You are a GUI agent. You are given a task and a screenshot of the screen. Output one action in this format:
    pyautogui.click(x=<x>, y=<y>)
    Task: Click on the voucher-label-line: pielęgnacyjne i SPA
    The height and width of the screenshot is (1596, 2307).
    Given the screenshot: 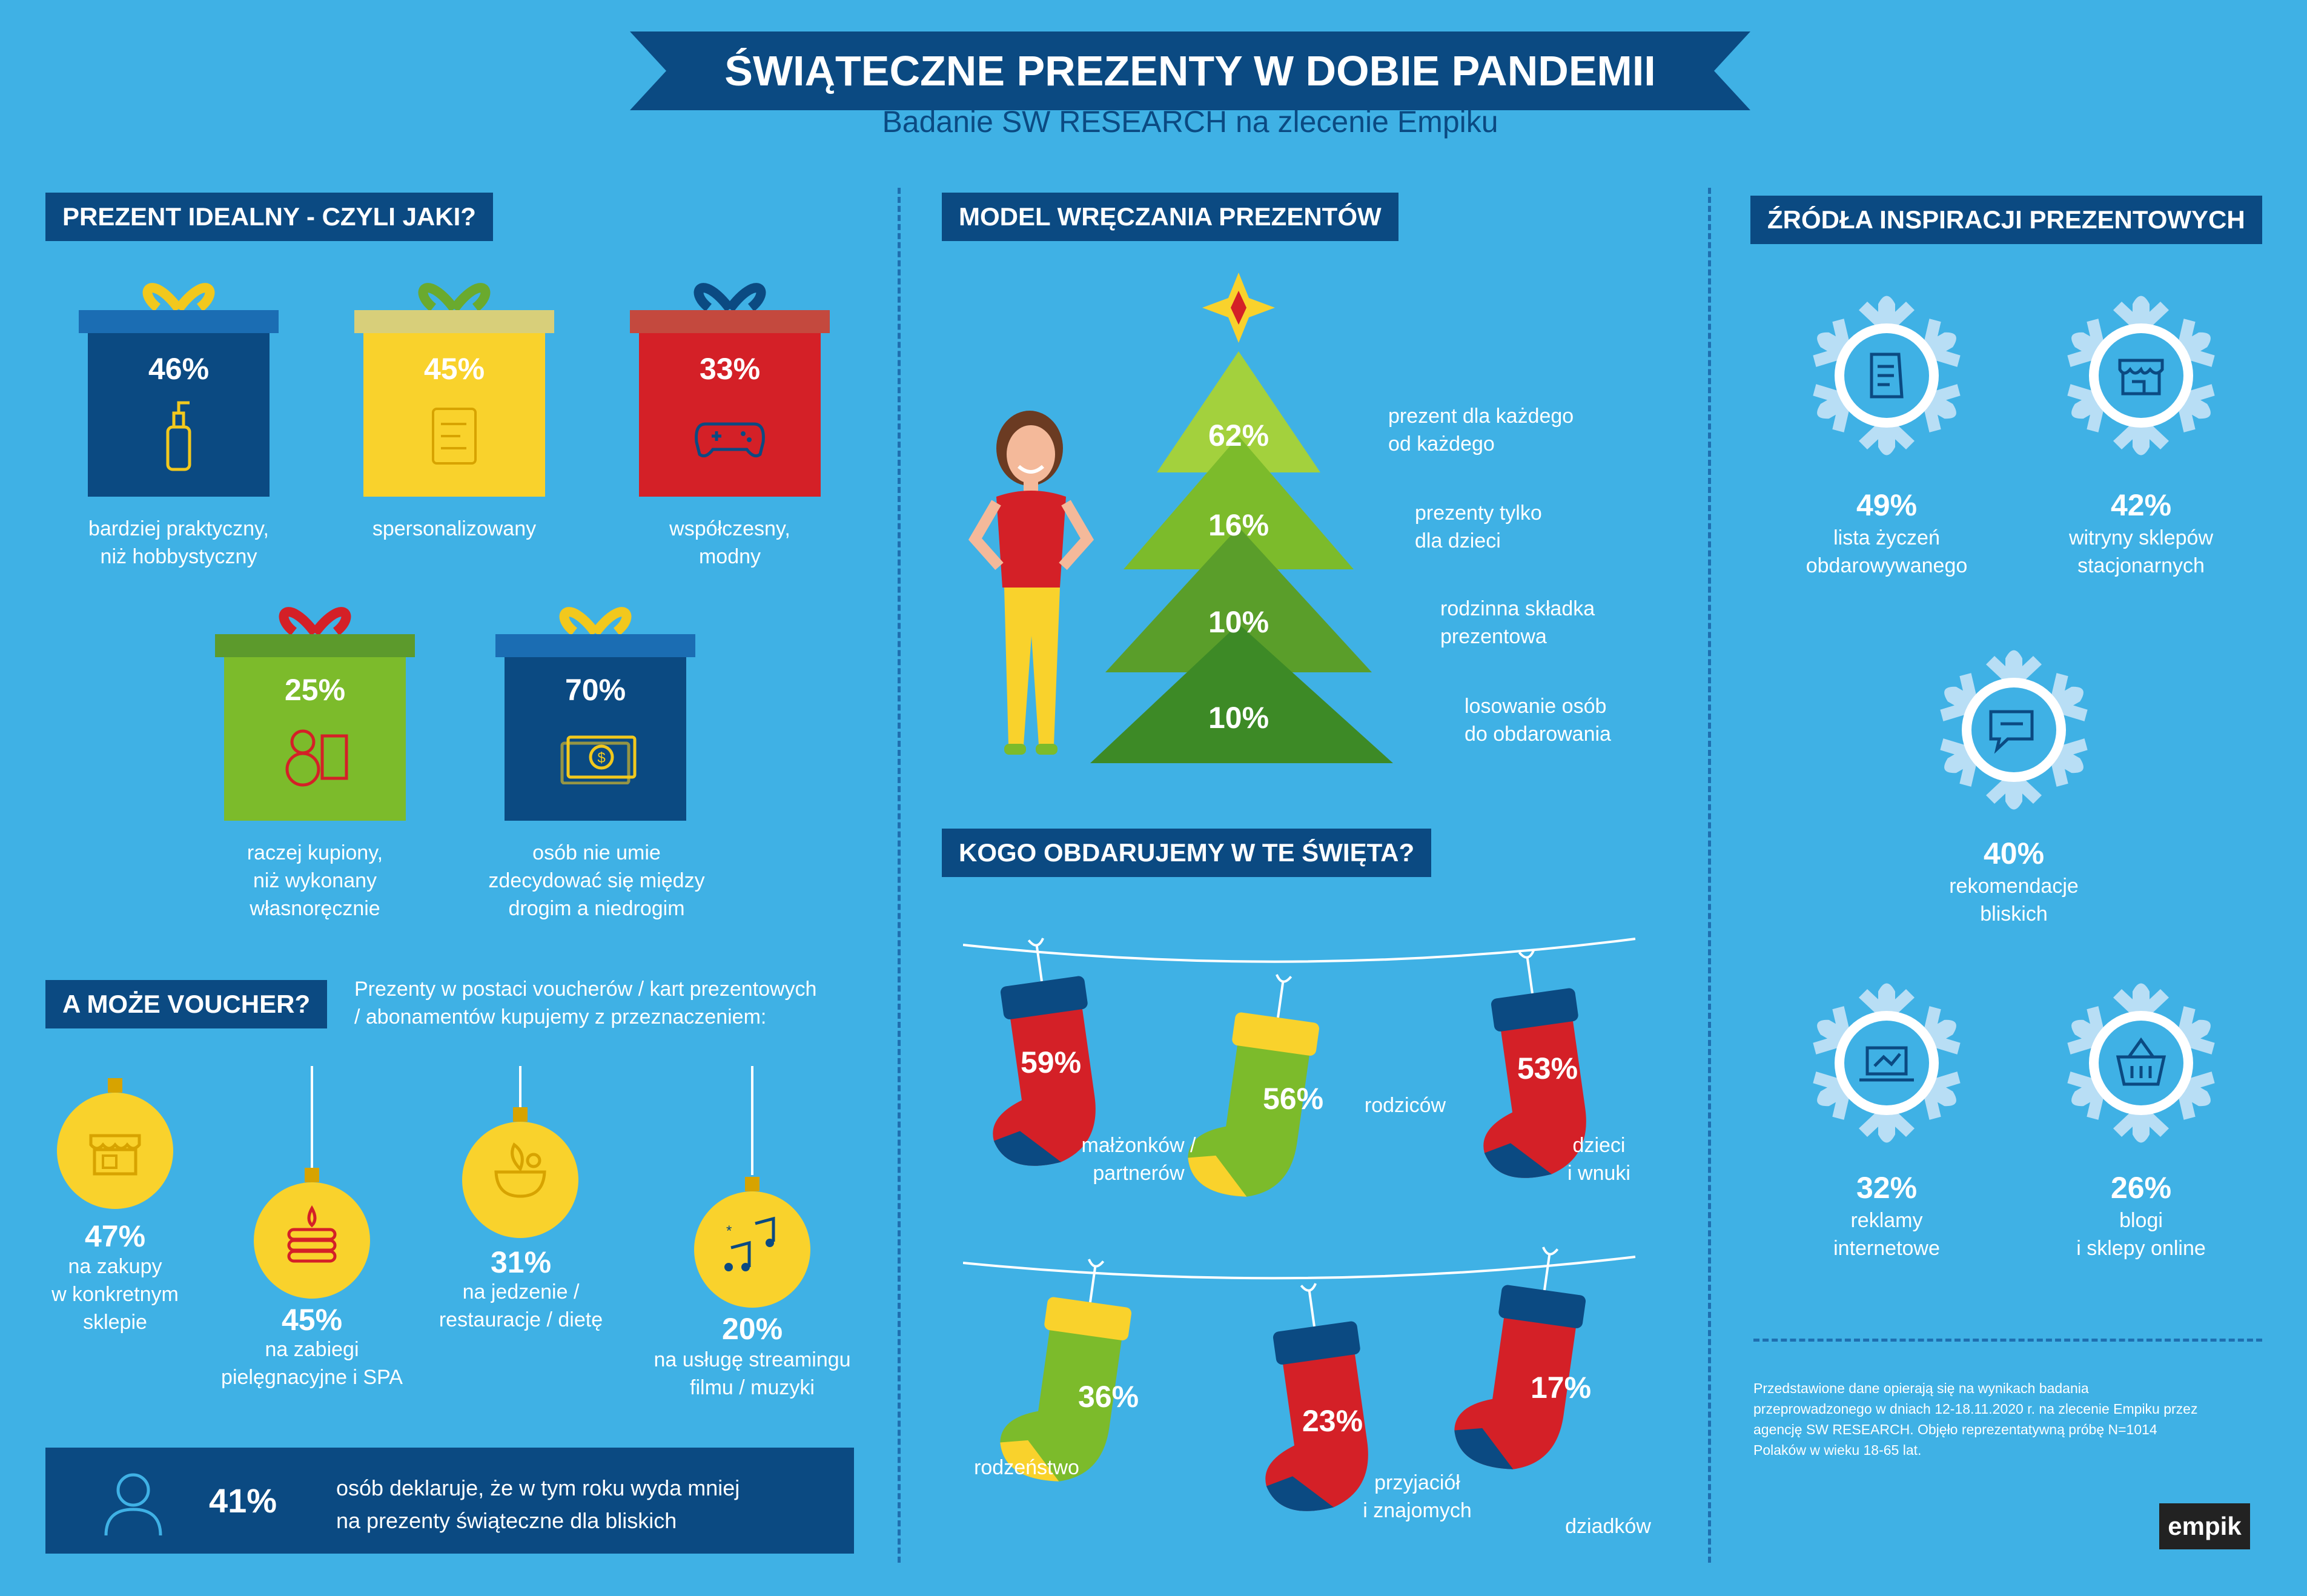 What is the action you would take?
    pyautogui.click(x=312, y=1377)
    